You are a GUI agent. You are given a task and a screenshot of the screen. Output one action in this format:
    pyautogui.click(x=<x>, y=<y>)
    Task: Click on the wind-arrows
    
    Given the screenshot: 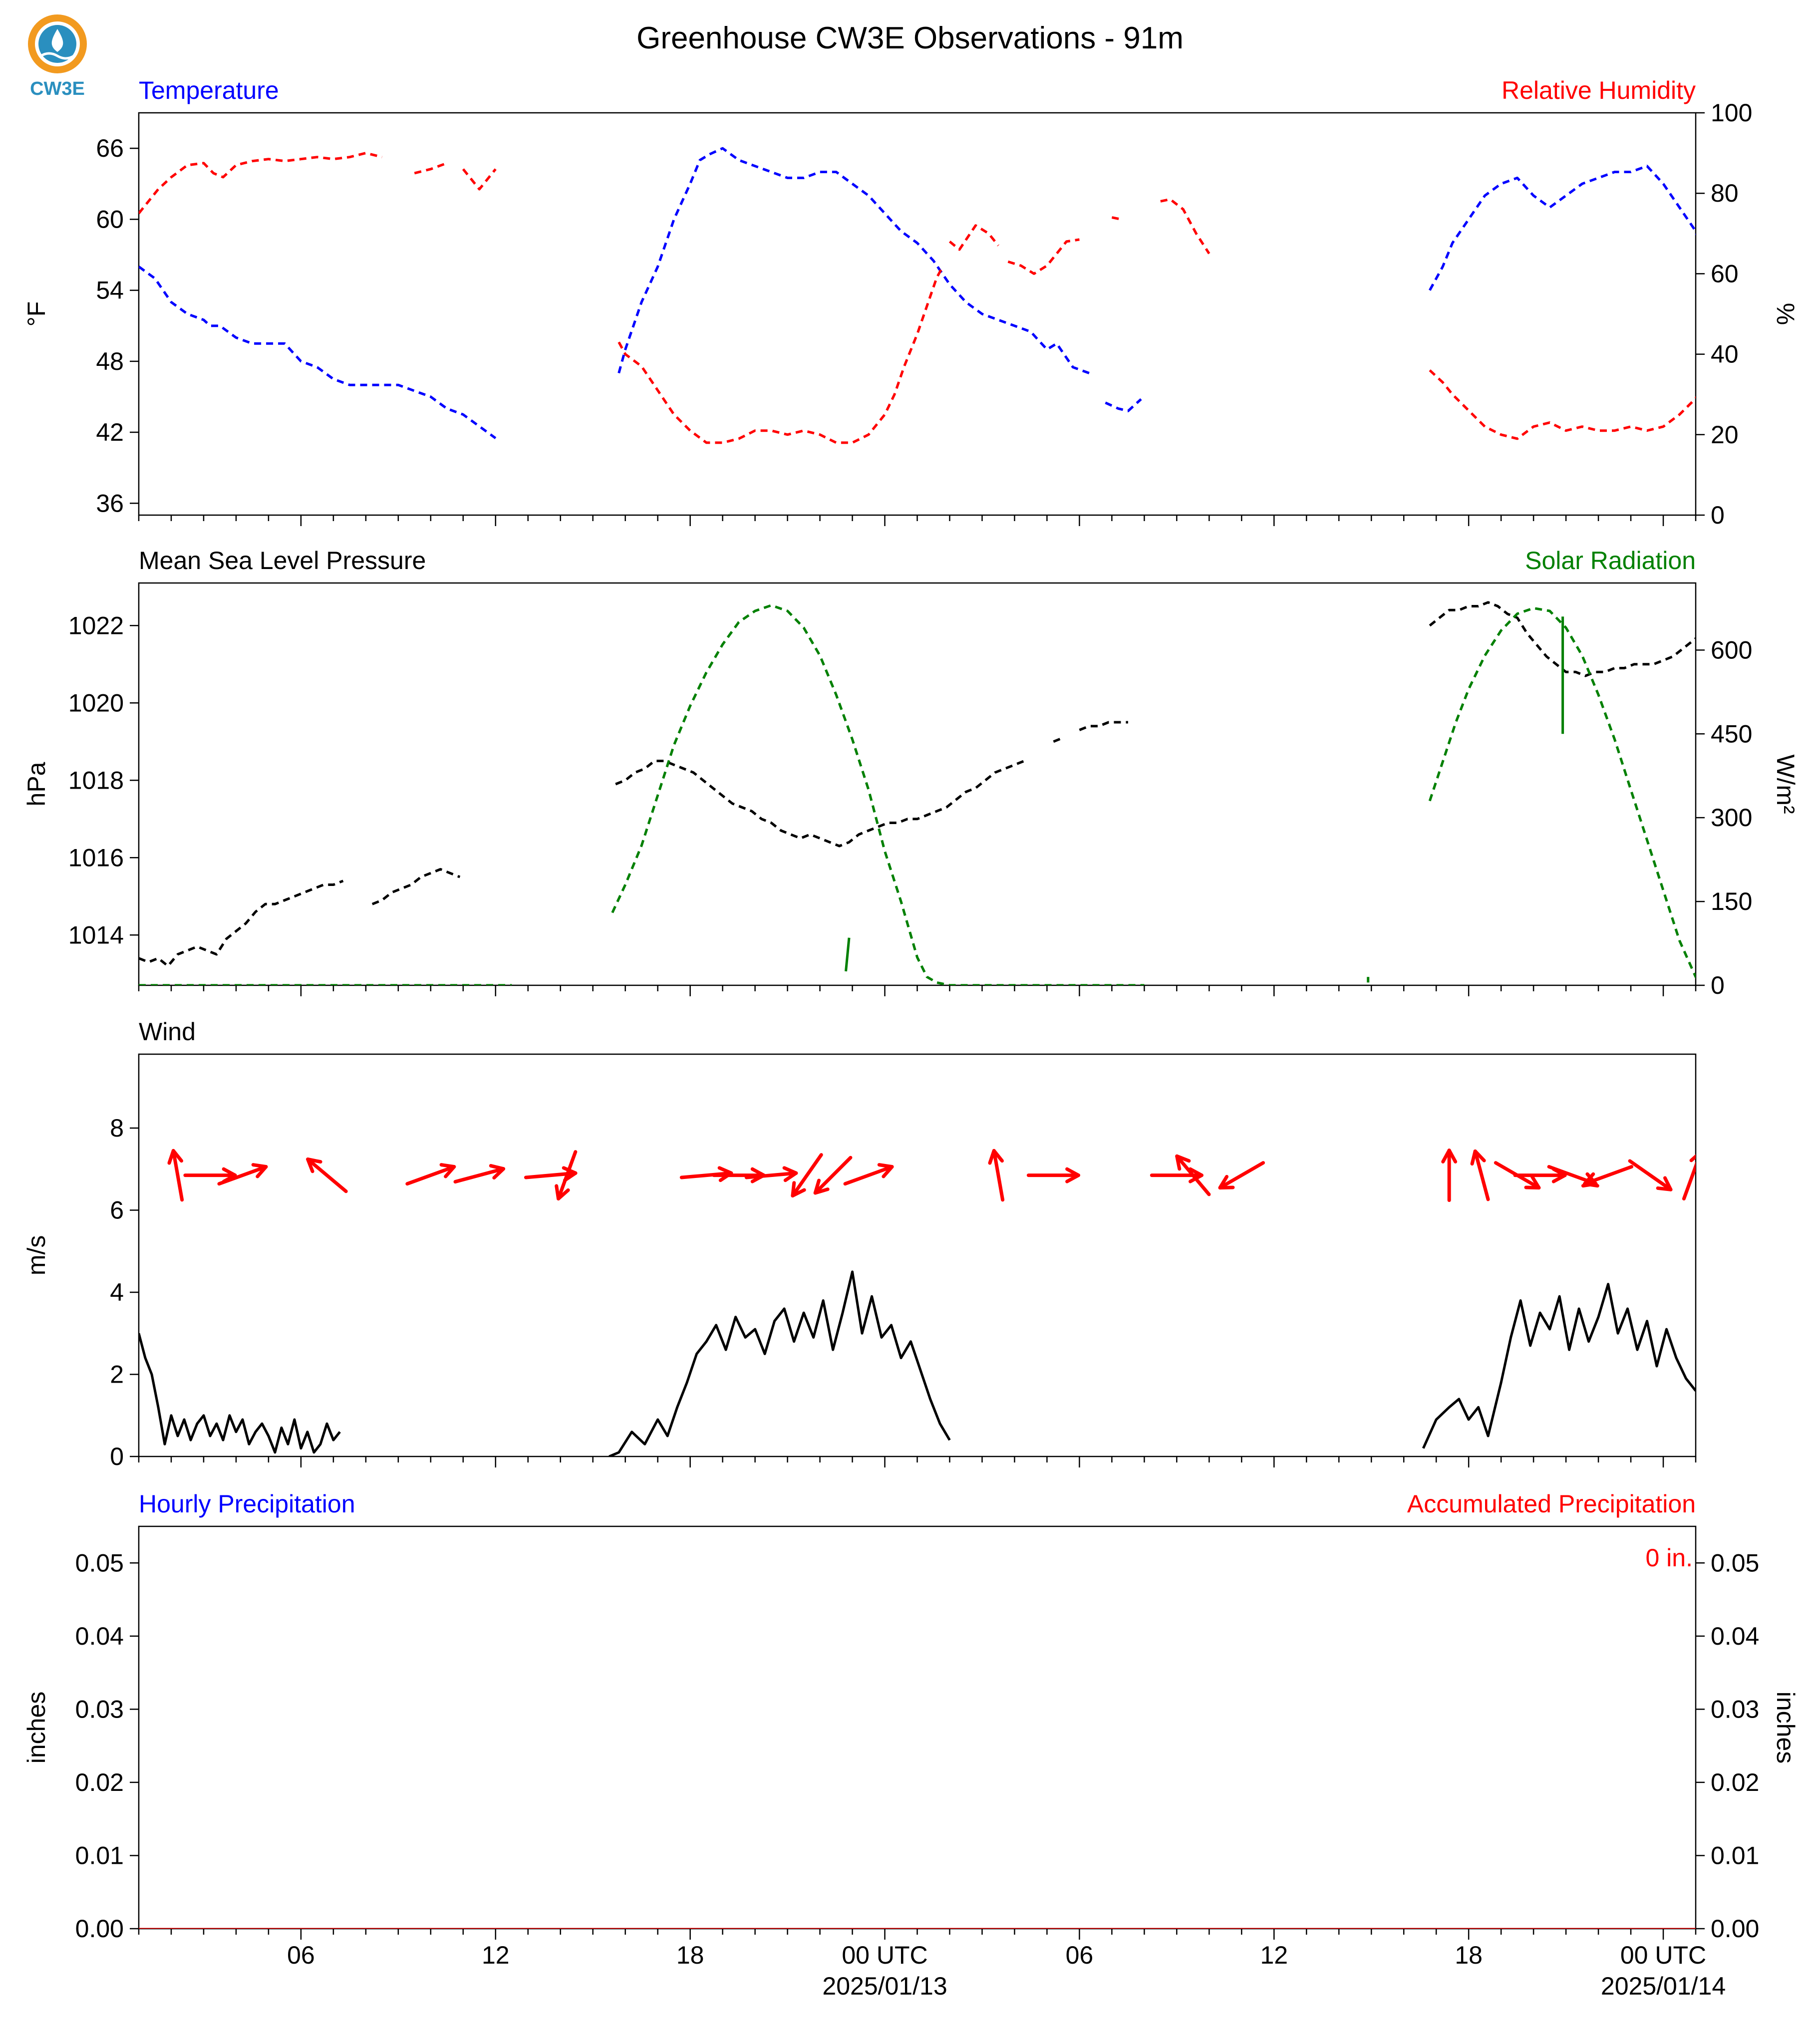 What is the action you would take?
    pyautogui.click(x=931, y=1175)
    